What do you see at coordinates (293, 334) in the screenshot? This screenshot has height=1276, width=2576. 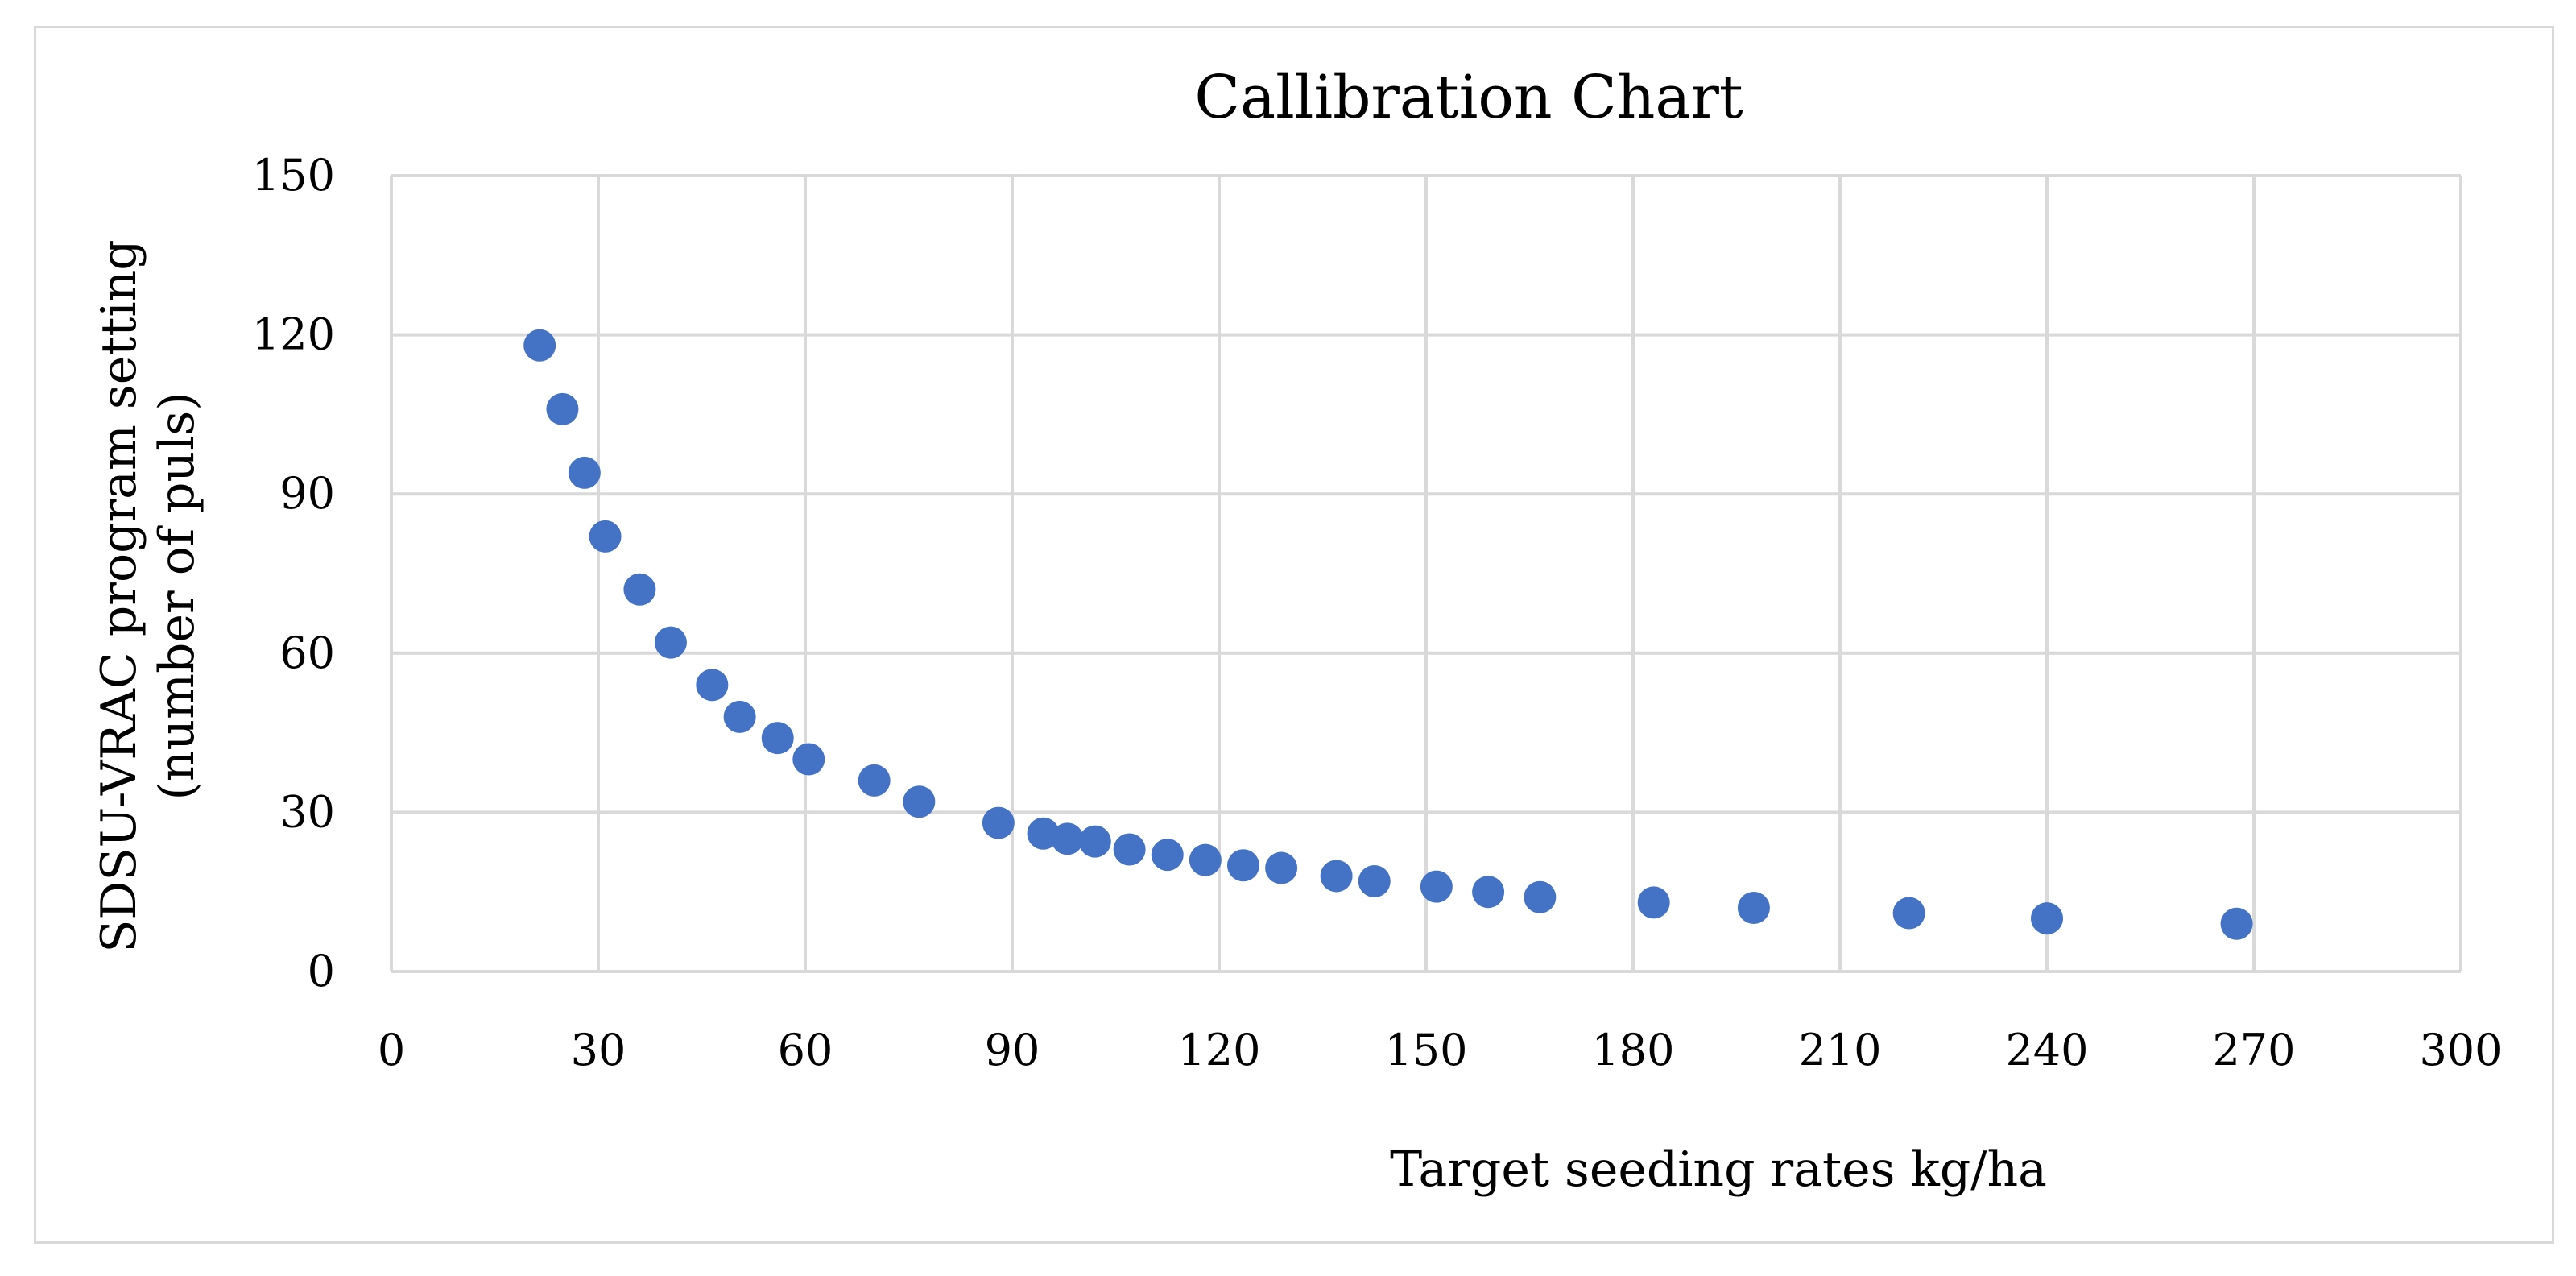 I see `y-tick-label: 120` at bounding box center [293, 334].